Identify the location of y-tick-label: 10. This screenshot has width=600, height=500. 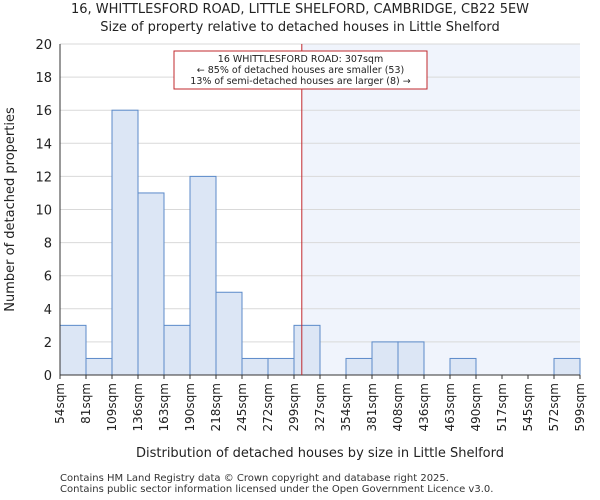
(43, 211).